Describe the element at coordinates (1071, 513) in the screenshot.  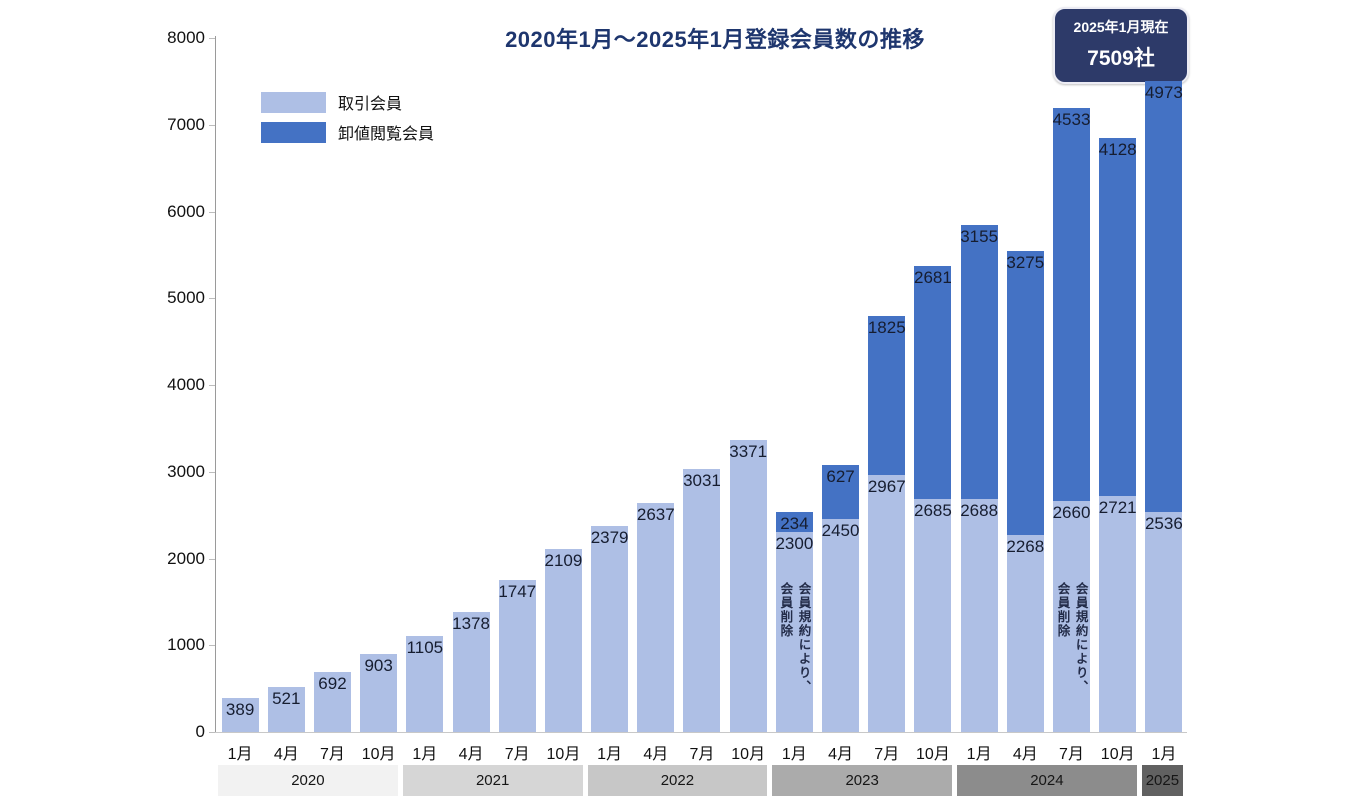
I see `bar-value-label-light: 2660` at that location.